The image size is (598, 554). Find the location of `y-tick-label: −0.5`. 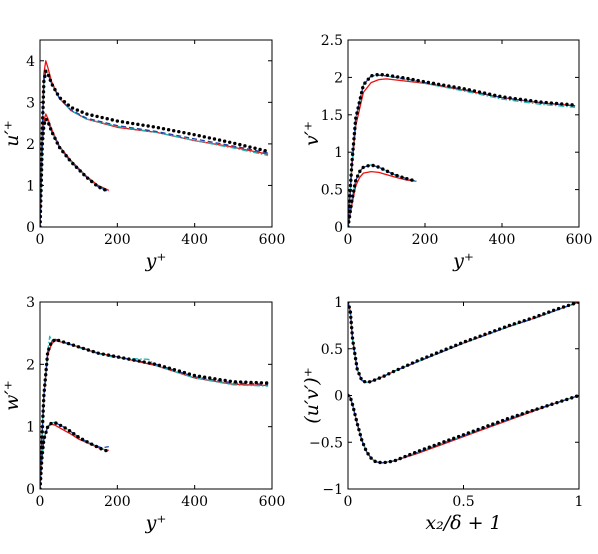

y-tick-label: −0.5 is located at coordinates (326, 443).